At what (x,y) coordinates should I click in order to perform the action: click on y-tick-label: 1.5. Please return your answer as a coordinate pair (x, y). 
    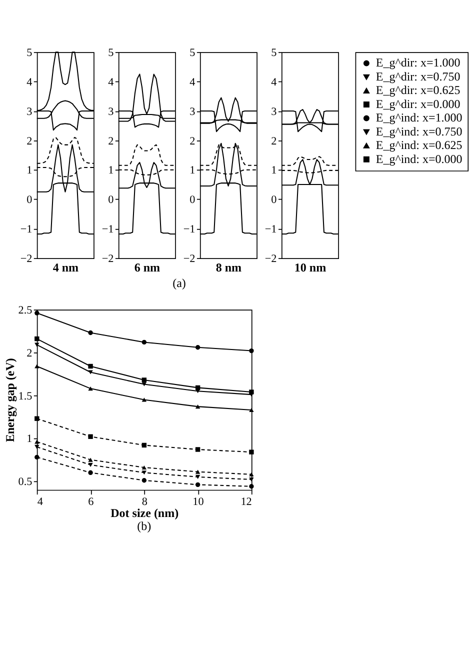
    Looking at the image, I should click on (25, 396).